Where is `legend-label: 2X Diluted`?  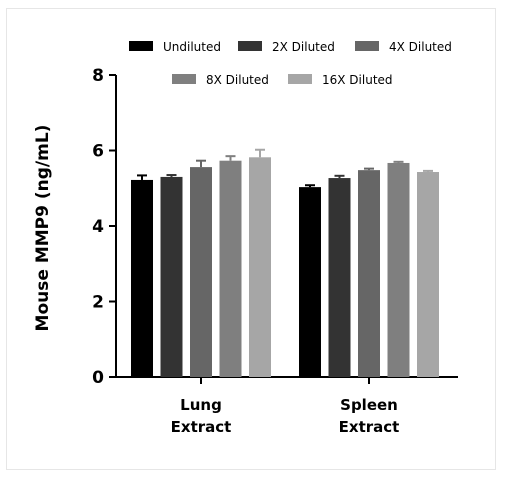 legend-label: 2X Diluted is located at coordinates (303, 47).